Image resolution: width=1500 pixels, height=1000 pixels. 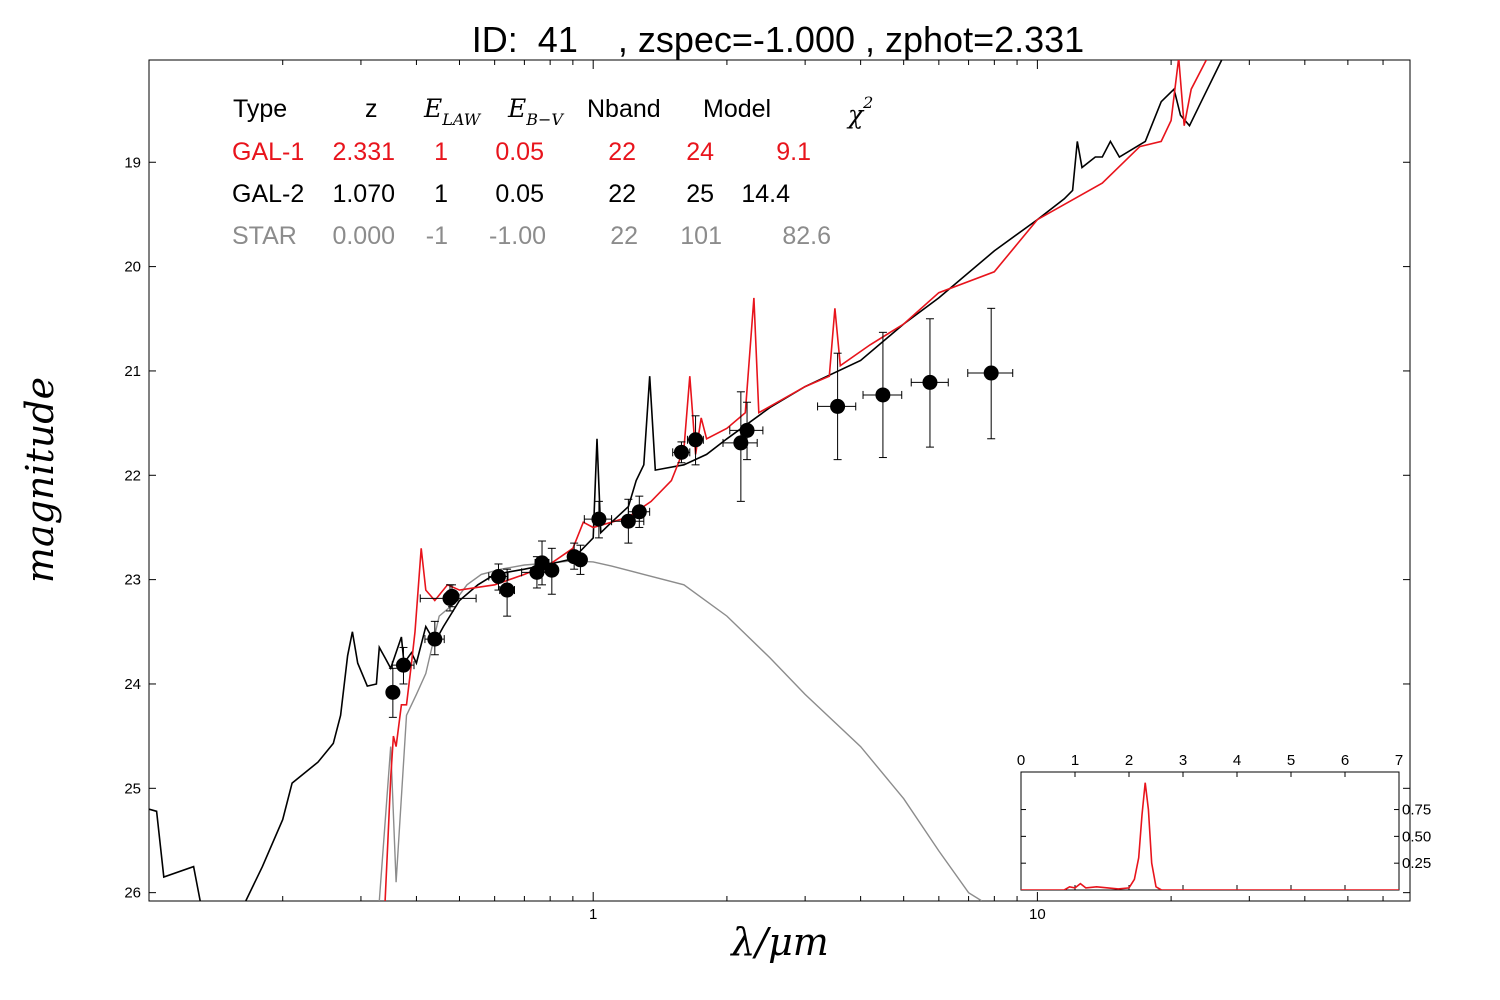 I want to click on cell-model: 24, so click(x=700, y=152).